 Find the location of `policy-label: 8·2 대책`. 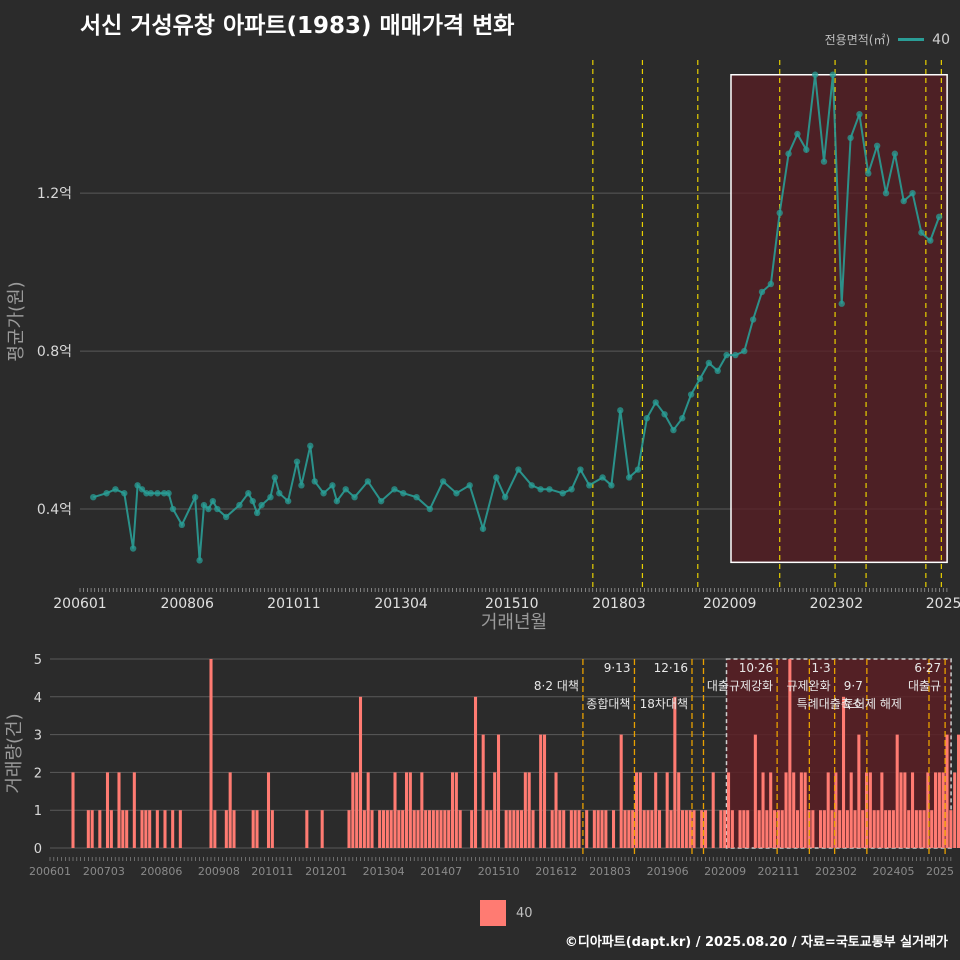

policy-label: 8·2 대책 is located at coordinates (556, 685).